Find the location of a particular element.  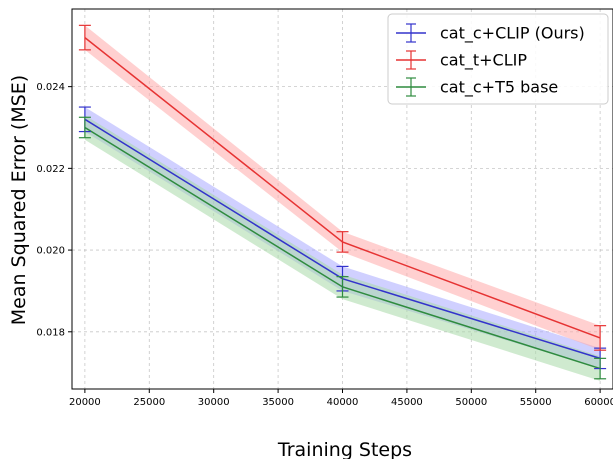

legend-label: cat_t+CLIP is located at coordinates (483, 61).